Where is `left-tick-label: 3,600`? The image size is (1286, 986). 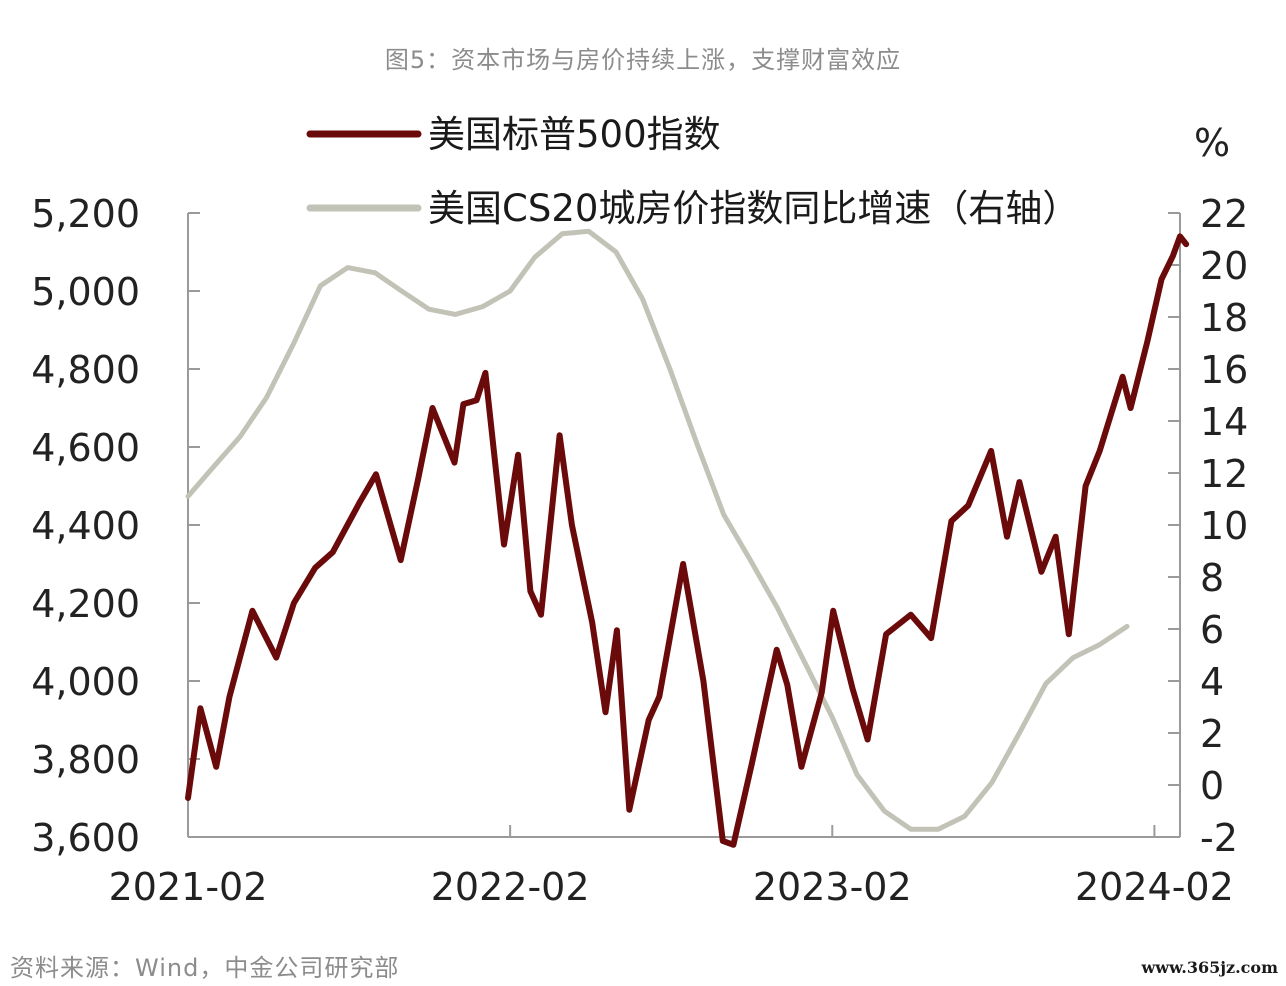 left-tick-label: 3,600 is located at coordinates (85, 838).